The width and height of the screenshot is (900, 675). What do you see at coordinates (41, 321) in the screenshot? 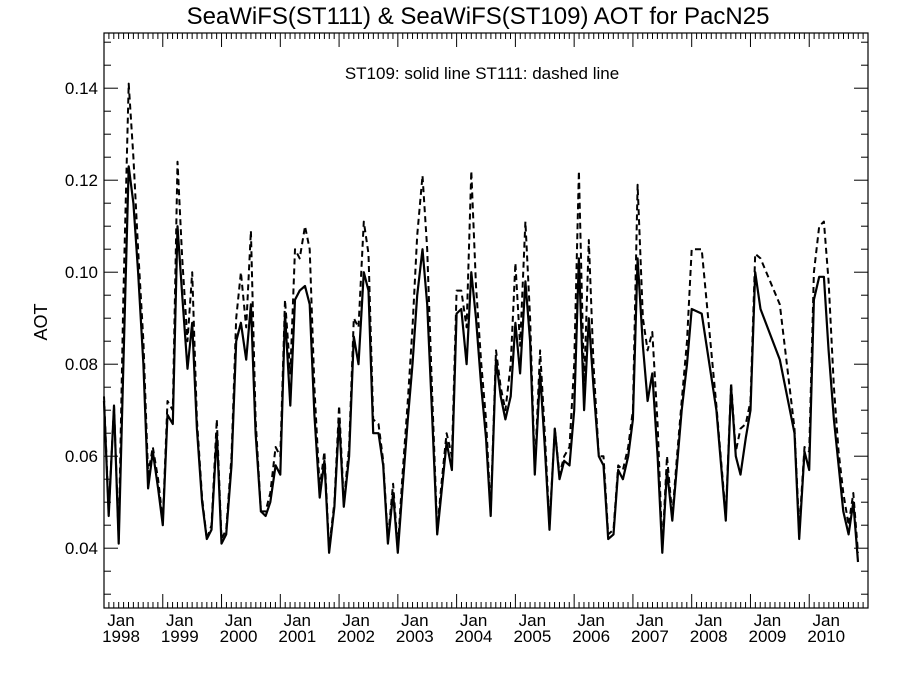
I see `y-axis-label: AOT` at bounding box center [41, 321].